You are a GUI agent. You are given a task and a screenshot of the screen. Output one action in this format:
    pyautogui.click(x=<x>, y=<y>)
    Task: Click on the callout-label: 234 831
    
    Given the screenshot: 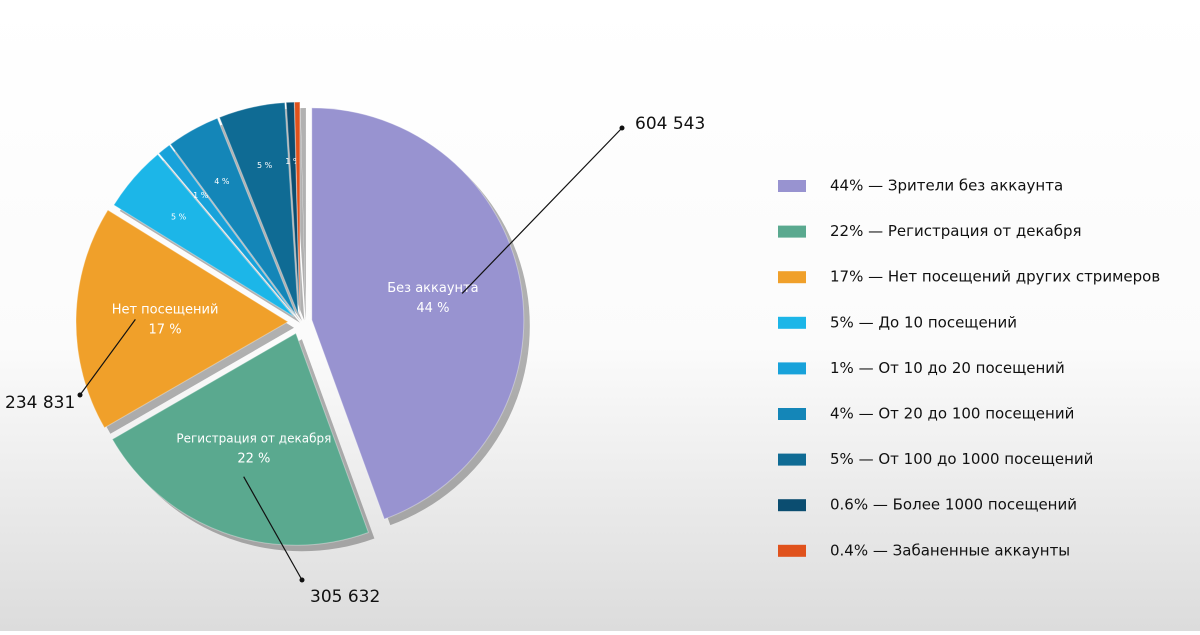 What is the action you would take?
    pyautogui.click(x=40, y=403)
    